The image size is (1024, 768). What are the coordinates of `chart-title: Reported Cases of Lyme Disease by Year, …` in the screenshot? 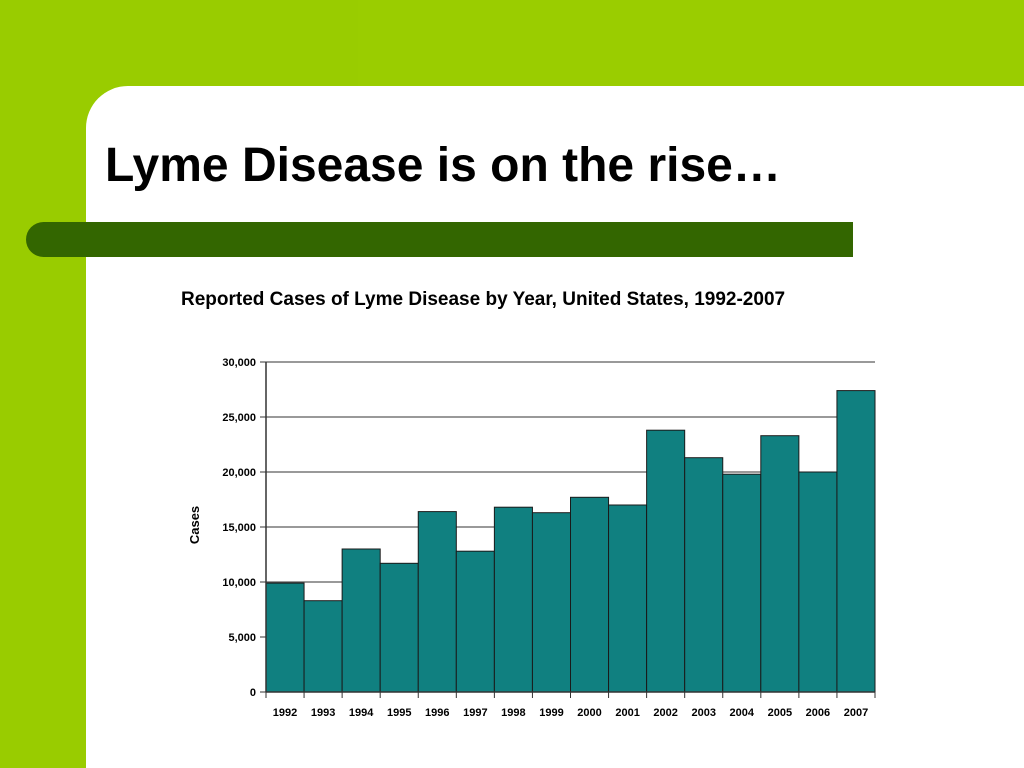 It's located at (483, 299).